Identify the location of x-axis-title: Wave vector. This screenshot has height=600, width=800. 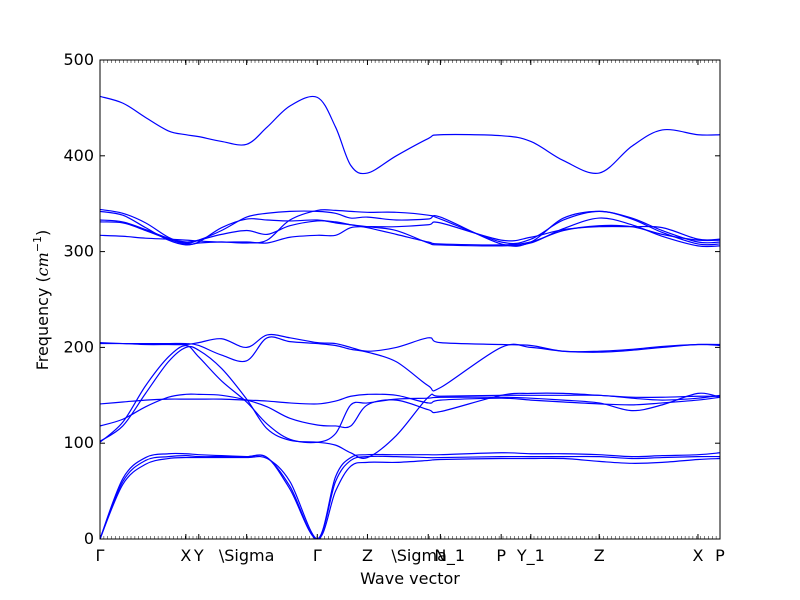
(410, 578).